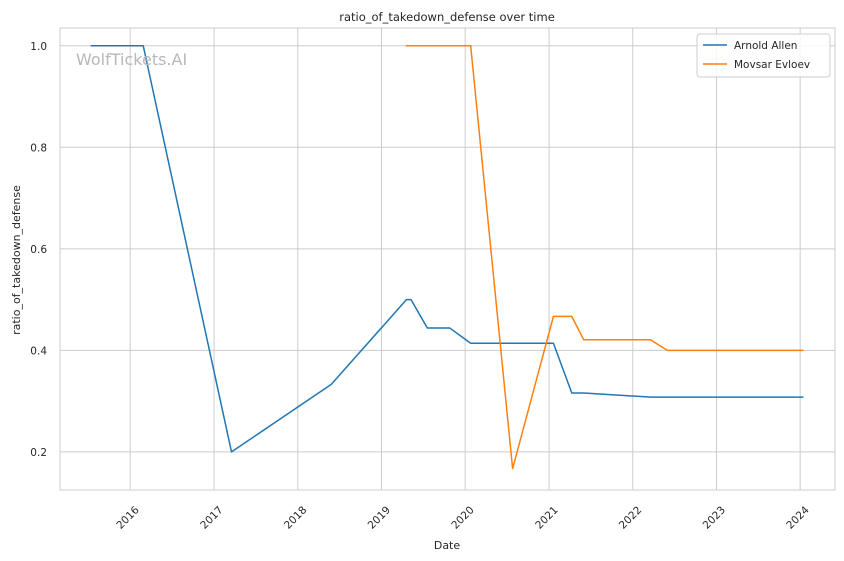  What do you see at coordinates (38, 148) in the screenshot?
I see `y-tick-label: 0.8` at bounding box center [38, 148].